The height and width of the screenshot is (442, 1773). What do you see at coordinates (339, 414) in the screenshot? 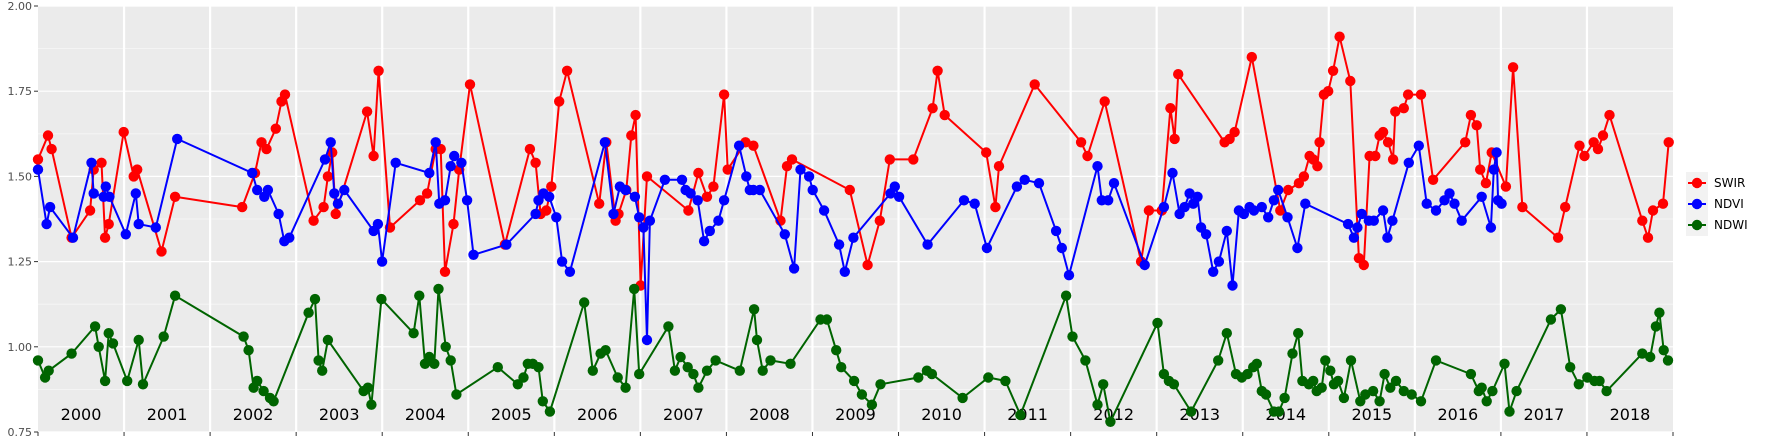
I see `year-label: 2003` at bounding box center [339, 414].